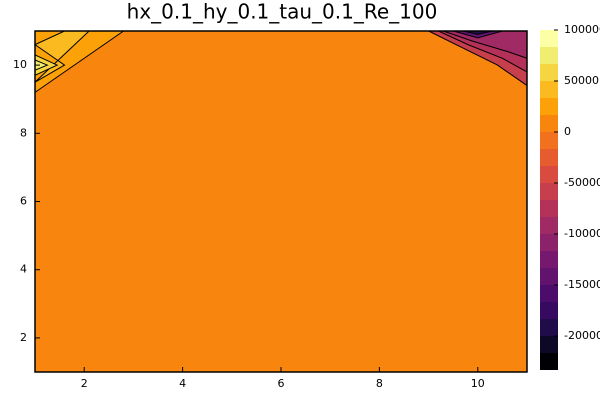 This screenshot has width=600, height=400. I want to click on y-tick-label: 4, so click(23, 269).